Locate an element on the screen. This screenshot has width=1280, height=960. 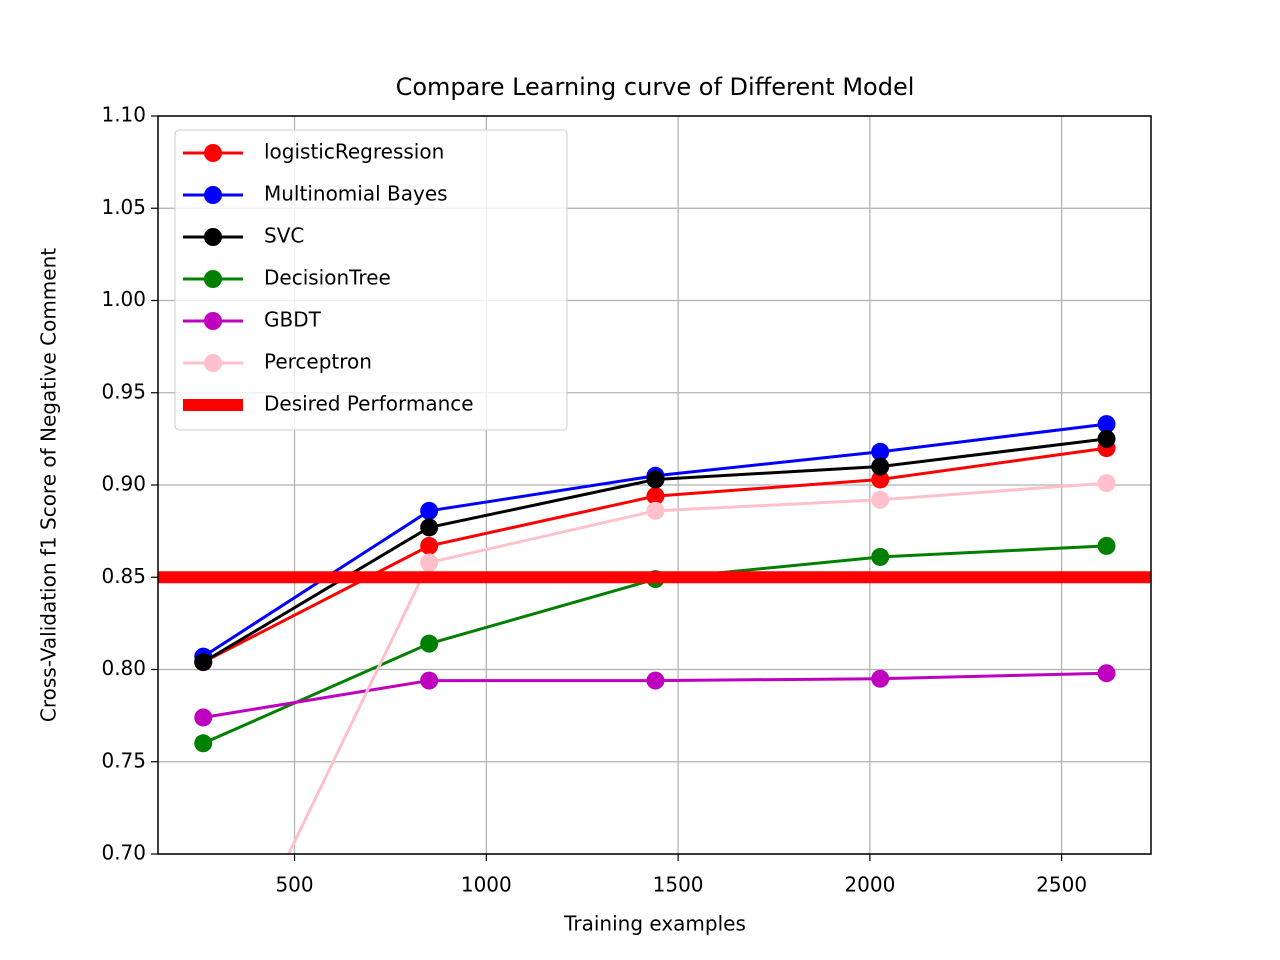
x-tick-label: 1500 is located at coordinates (678, 885).